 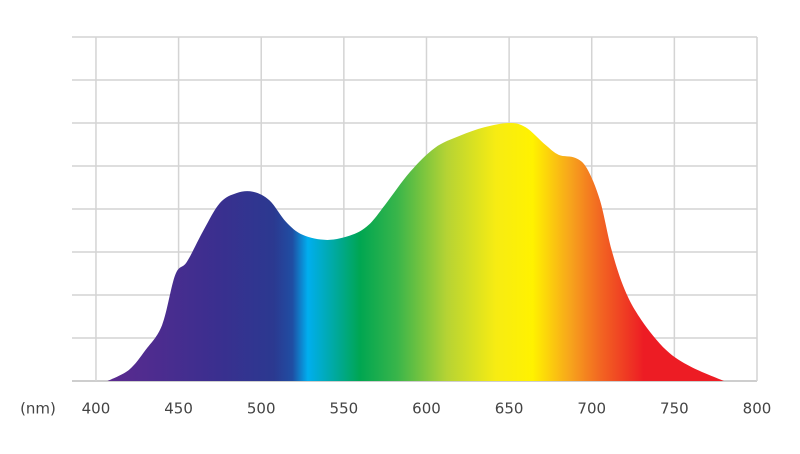 What do you see at coordinates (178, 409) in the screenshot?
I see `x-tick-label: 450` at bounding box center [178, 409].